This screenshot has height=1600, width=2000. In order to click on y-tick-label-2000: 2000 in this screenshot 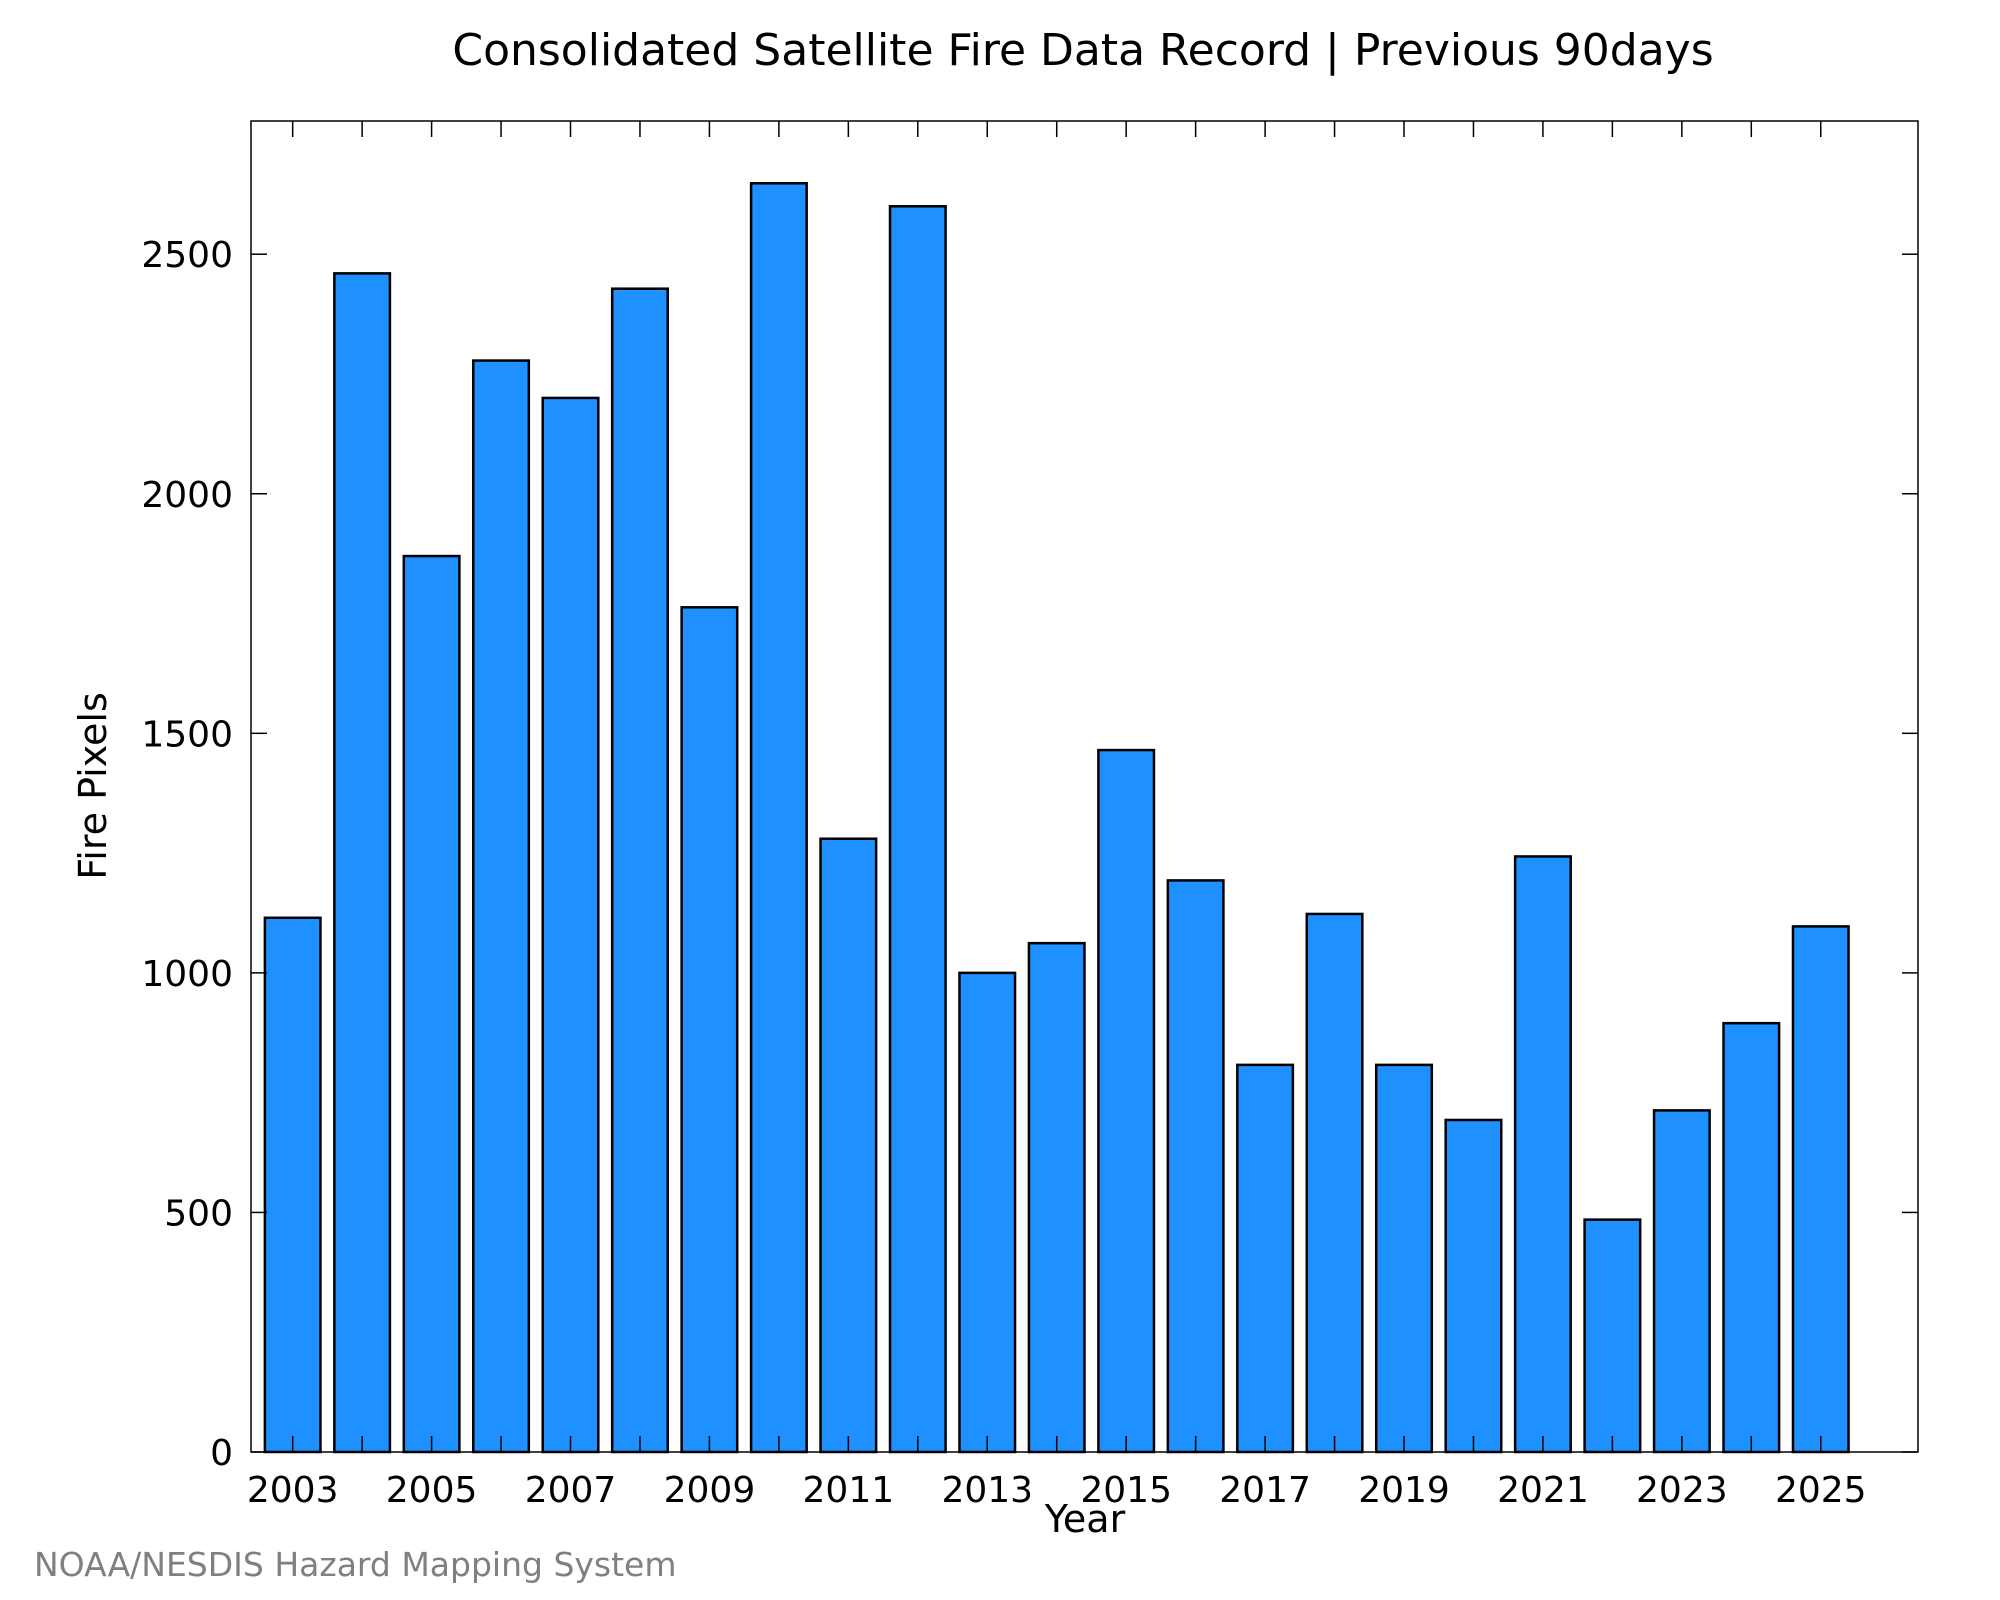, I will do `click(187, 495)`.